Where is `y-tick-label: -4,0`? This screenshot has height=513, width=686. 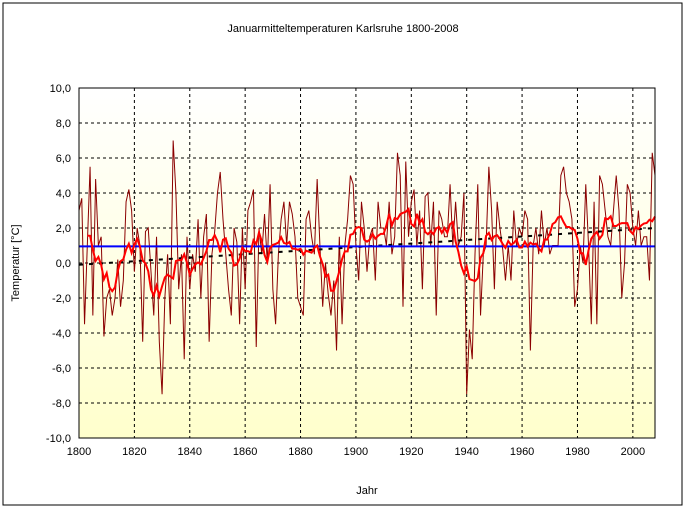
y-tick-label: -4,0 is located at coordinates (61, 334).